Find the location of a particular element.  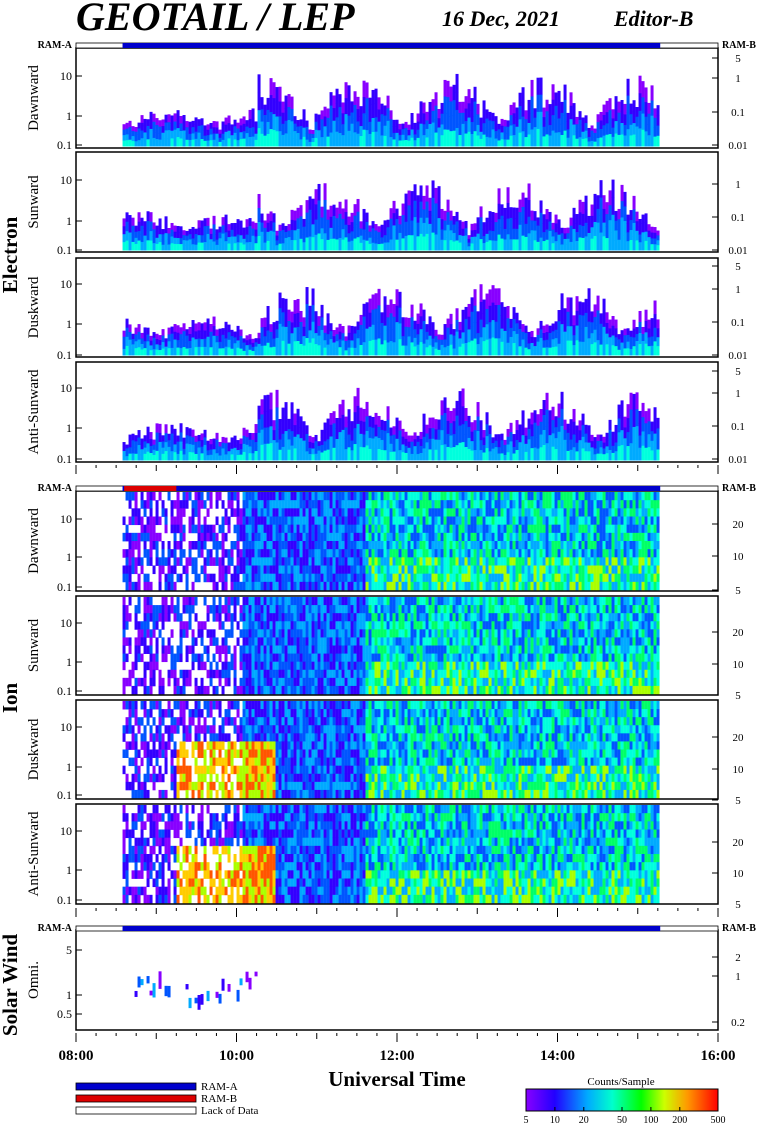

colorbar-tick-label: 100 is located at coordinates (650, 1120).